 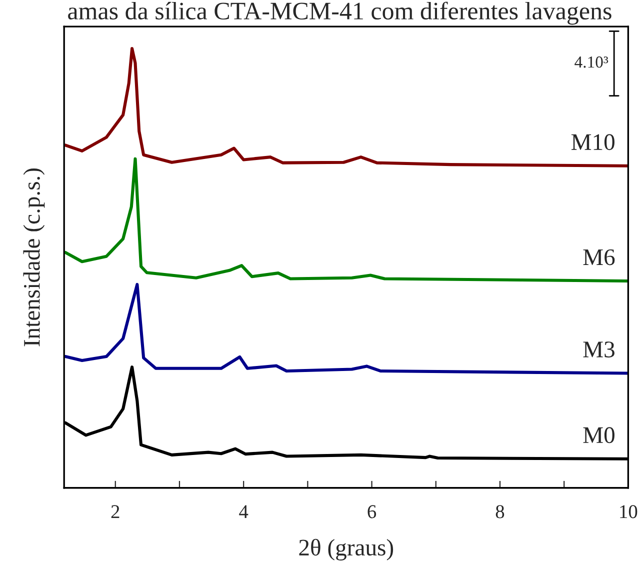 I want to click on series-label: M10, so click(x=592, y=142).